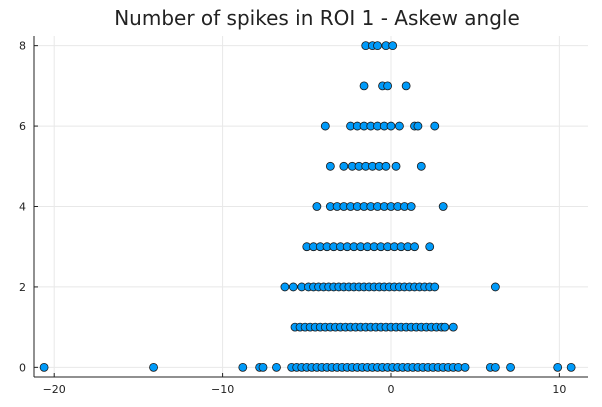 The image size is (602, 407). Describe the element at coordinates (22, 46) in the screenshot. I see `y-tick-label: 8` at that location.